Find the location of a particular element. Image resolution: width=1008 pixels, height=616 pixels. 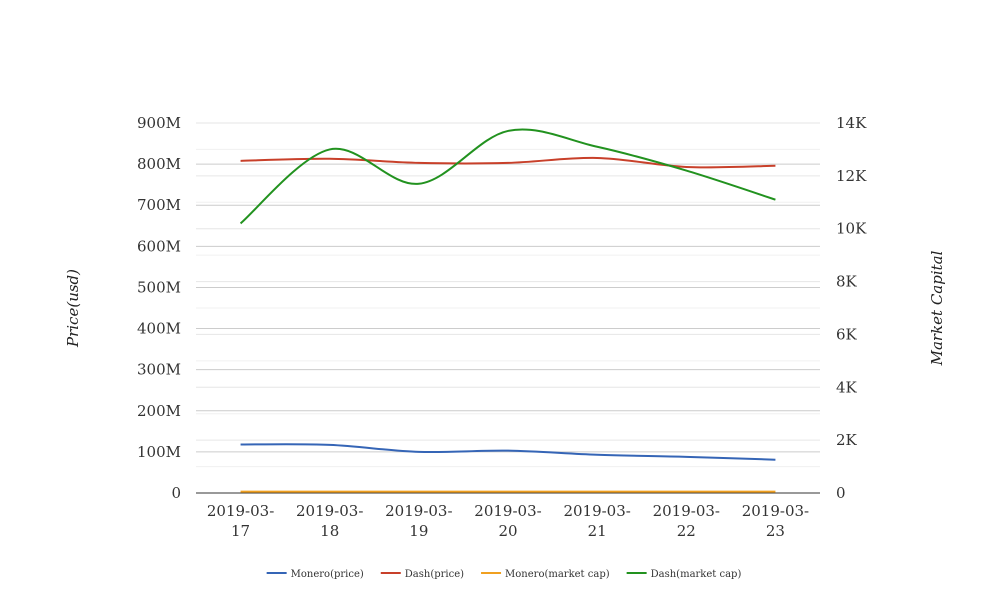

y-right-tick-label: 0 is located at coordinates (841, 493).